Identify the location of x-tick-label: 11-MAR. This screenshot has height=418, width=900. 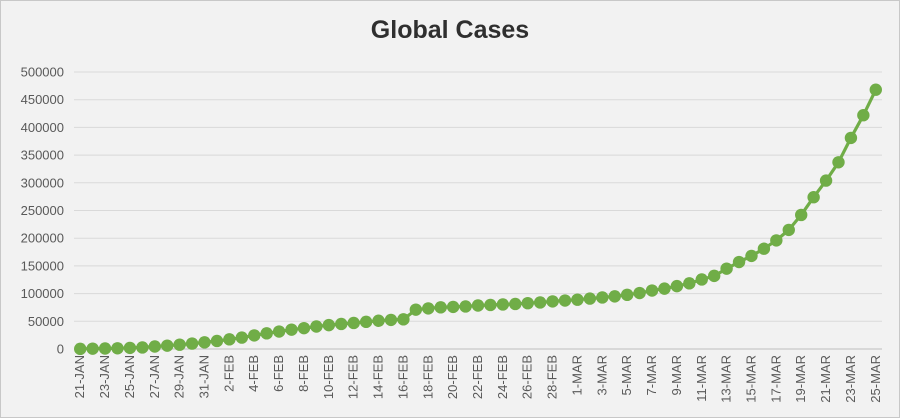
(701, 378).